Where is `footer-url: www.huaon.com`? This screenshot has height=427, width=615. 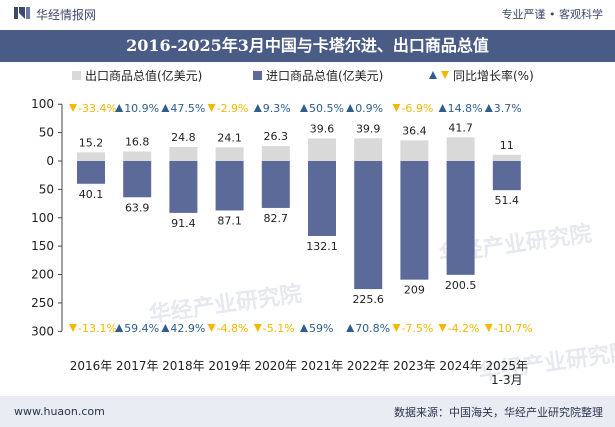 footer-url: www.huaon.com is located at coordinates (59, 411).